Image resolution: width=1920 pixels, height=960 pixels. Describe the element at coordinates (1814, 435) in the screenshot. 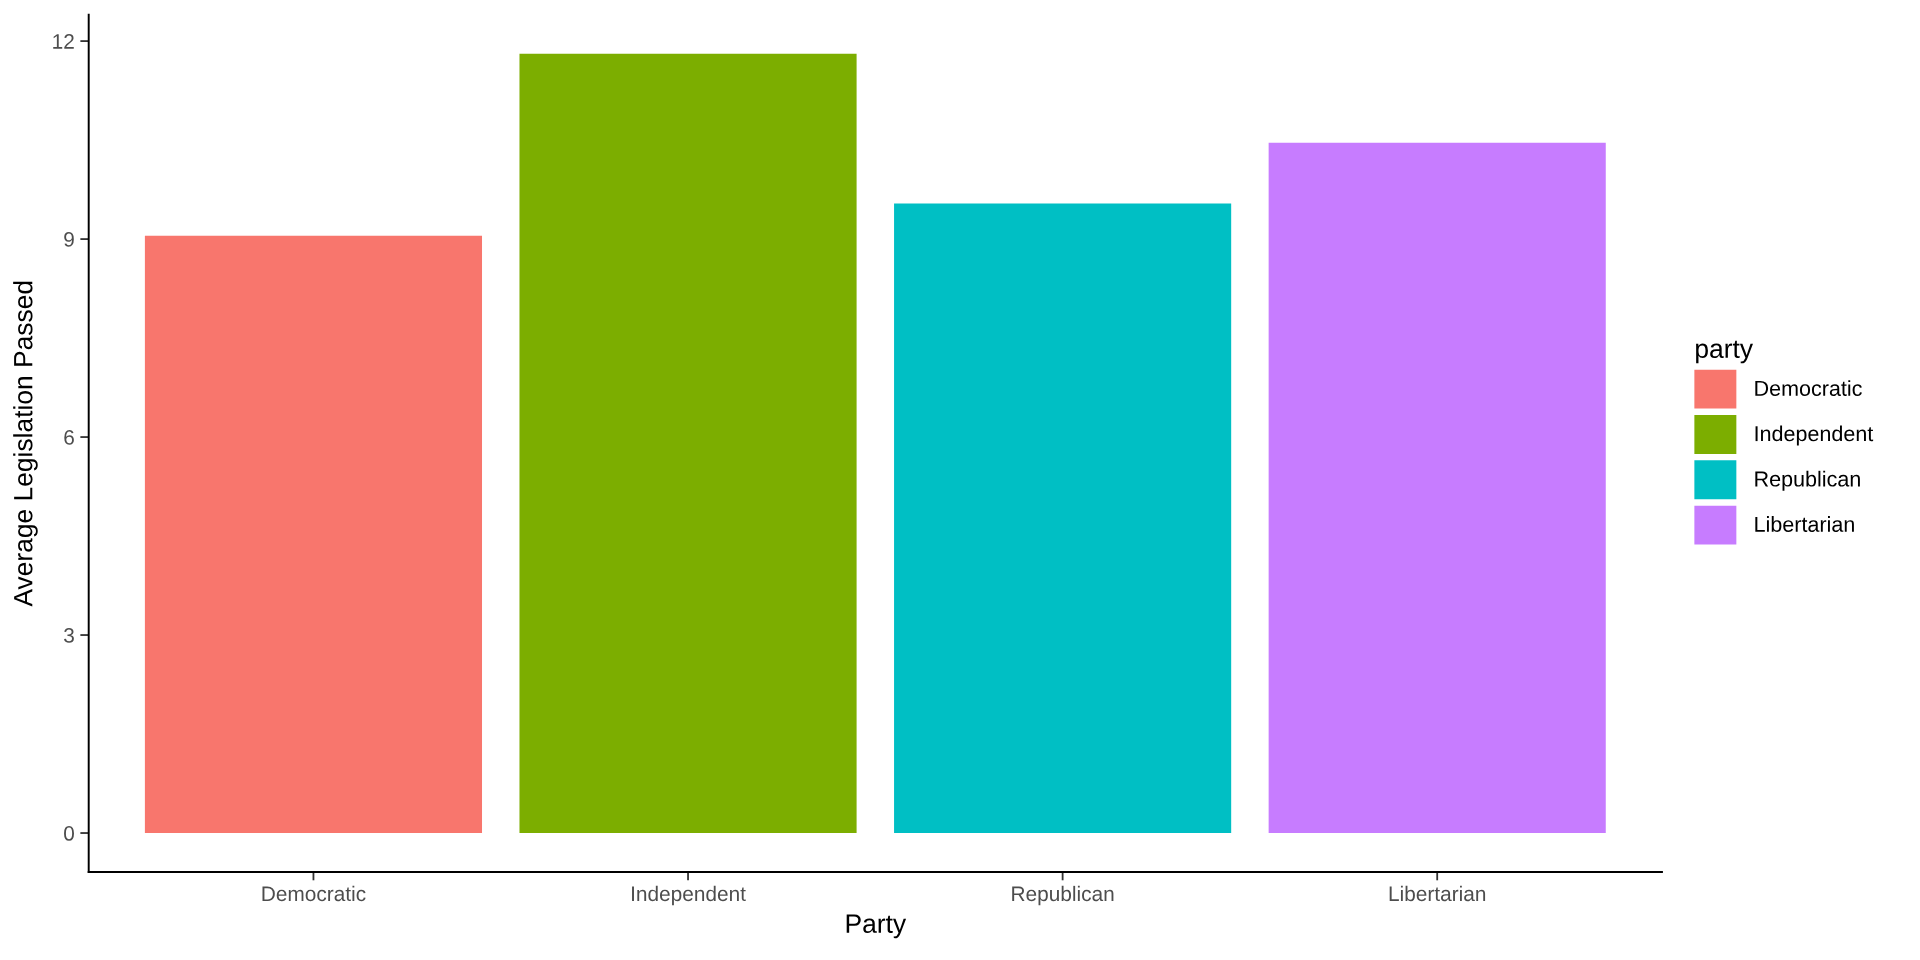

I see `legend-label: Independent` at that location.